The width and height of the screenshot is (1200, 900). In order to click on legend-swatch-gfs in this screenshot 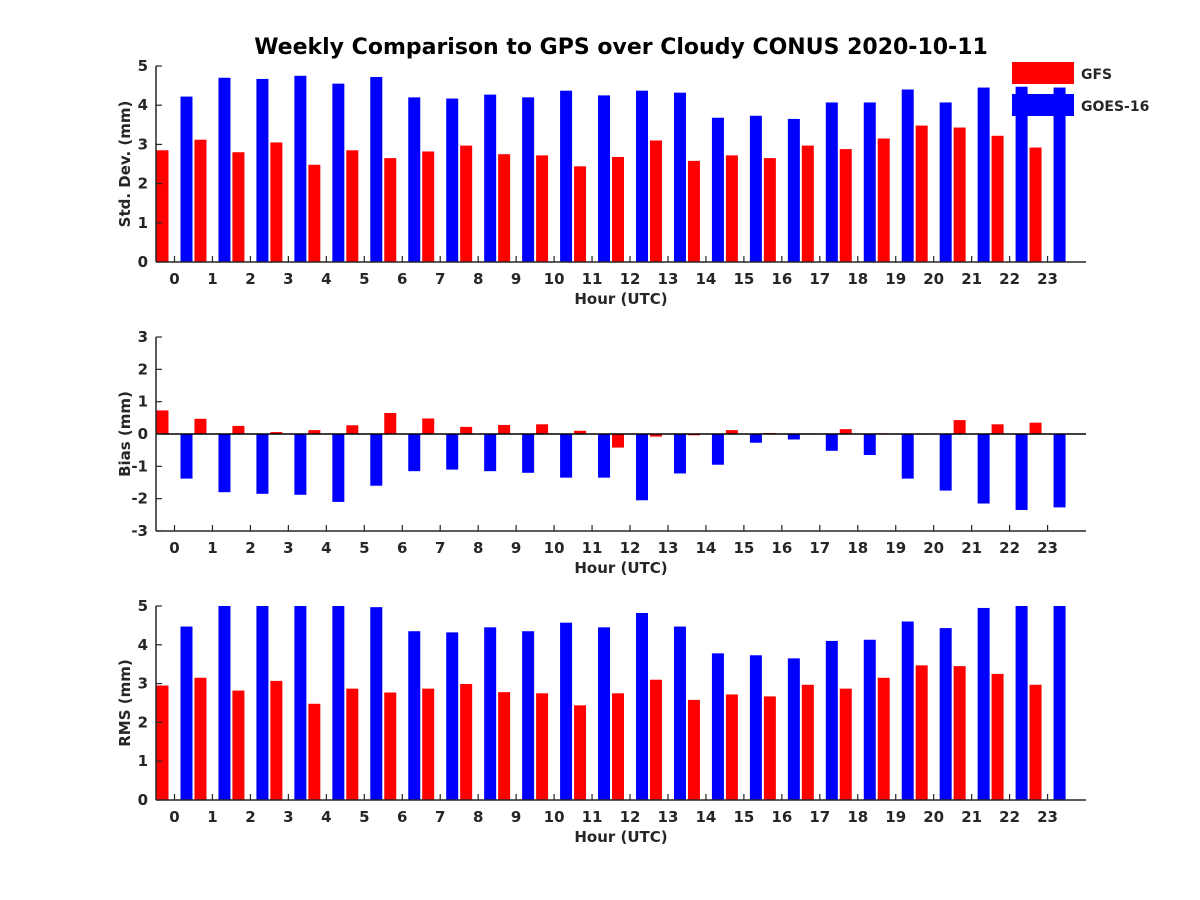, I will do `click(1043, 73)`.